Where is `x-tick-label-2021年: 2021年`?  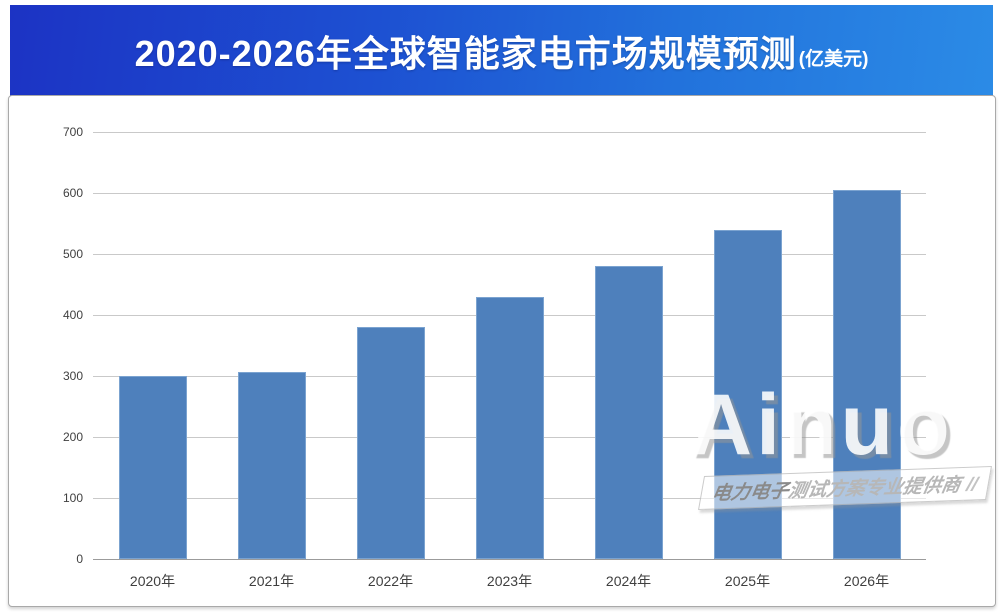
x-tick-label-2021年: 2021年 is located at coordinates (271, 581).